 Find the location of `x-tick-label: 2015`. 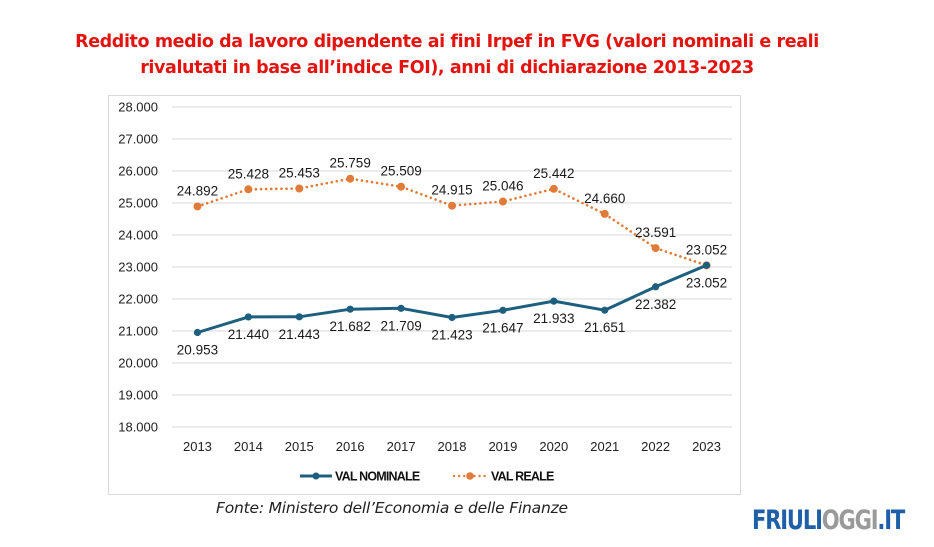

x-tick-label: 2015 is located at coordinates (299, 446).